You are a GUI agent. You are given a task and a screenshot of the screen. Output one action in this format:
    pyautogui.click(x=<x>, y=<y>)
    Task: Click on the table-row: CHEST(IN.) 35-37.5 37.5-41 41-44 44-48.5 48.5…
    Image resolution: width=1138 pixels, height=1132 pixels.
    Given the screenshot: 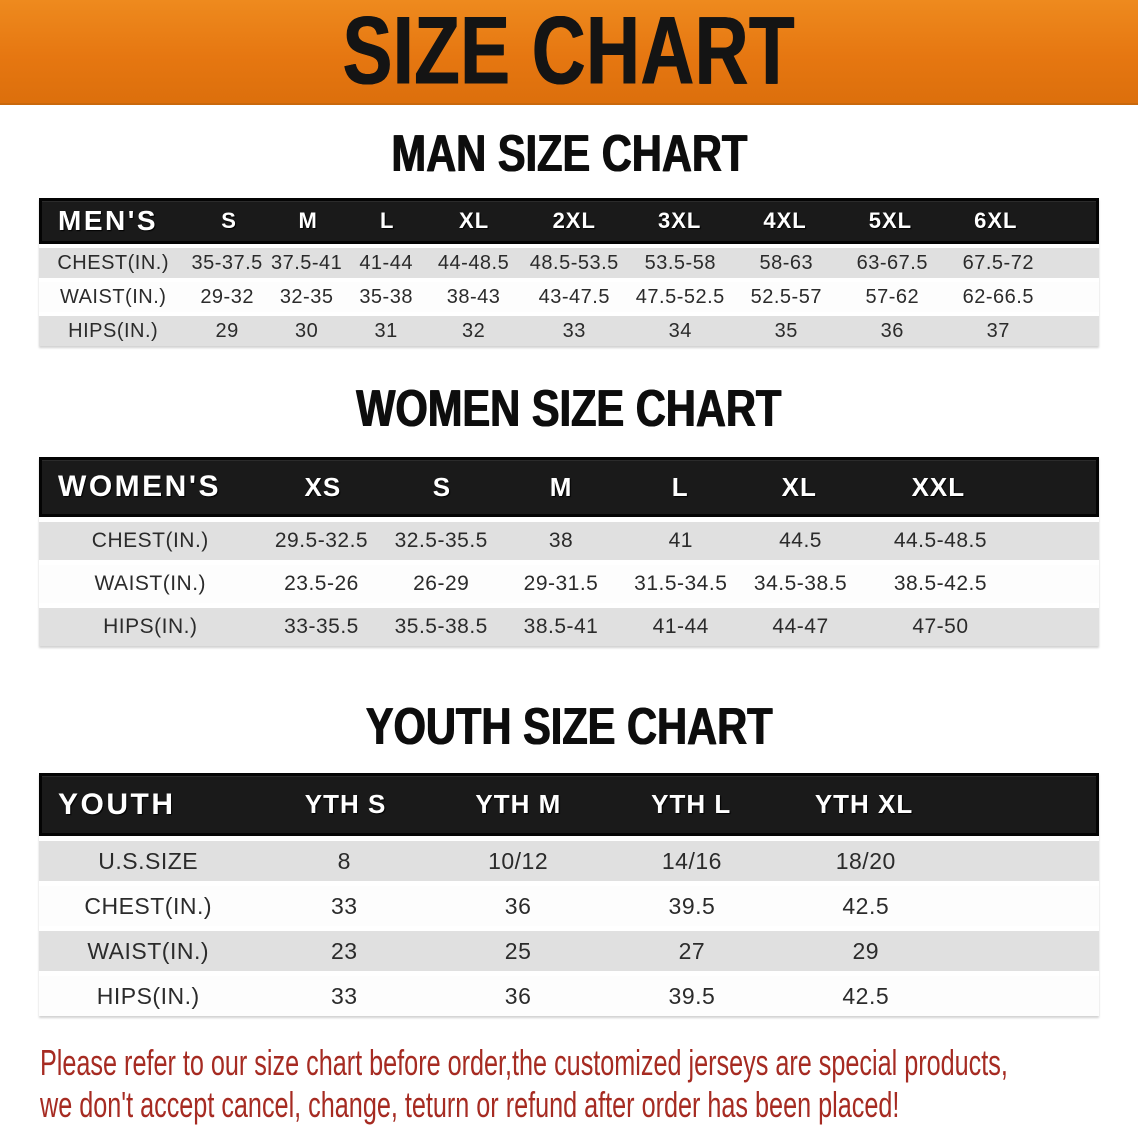 What is the action you would take?
    pyautogui.click(x=569, y=263)
    